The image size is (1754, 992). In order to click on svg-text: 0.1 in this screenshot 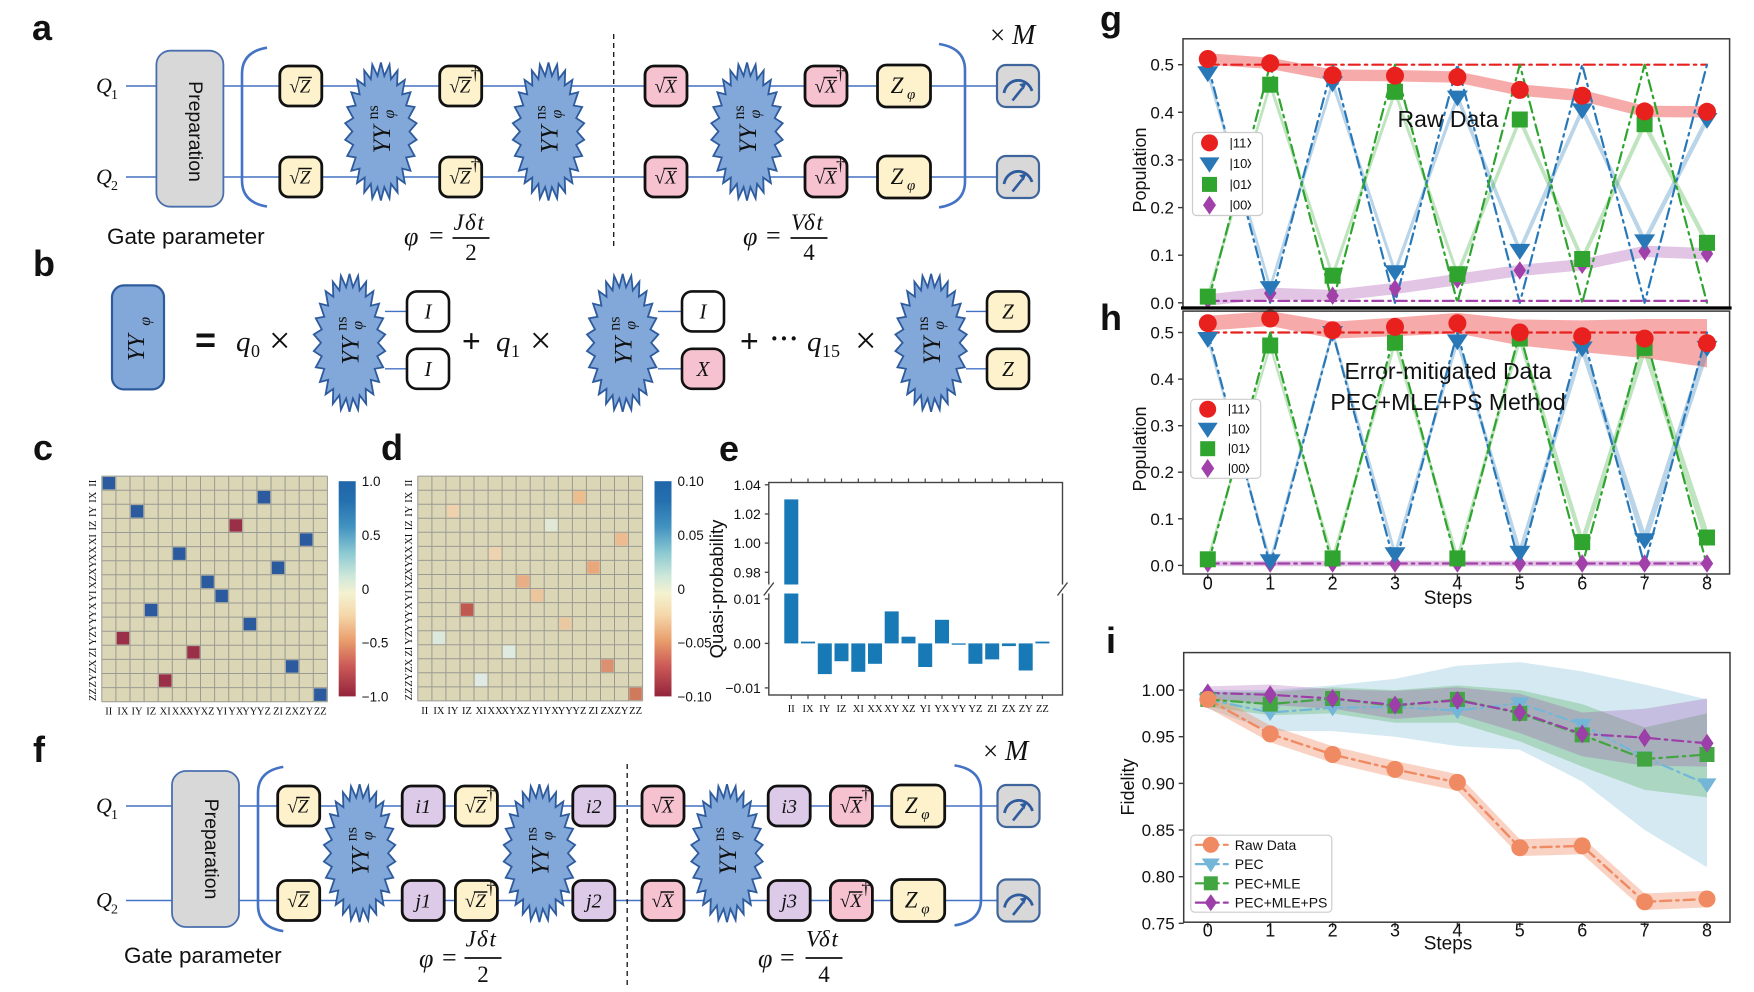, I will do `click(1162, 255)`.